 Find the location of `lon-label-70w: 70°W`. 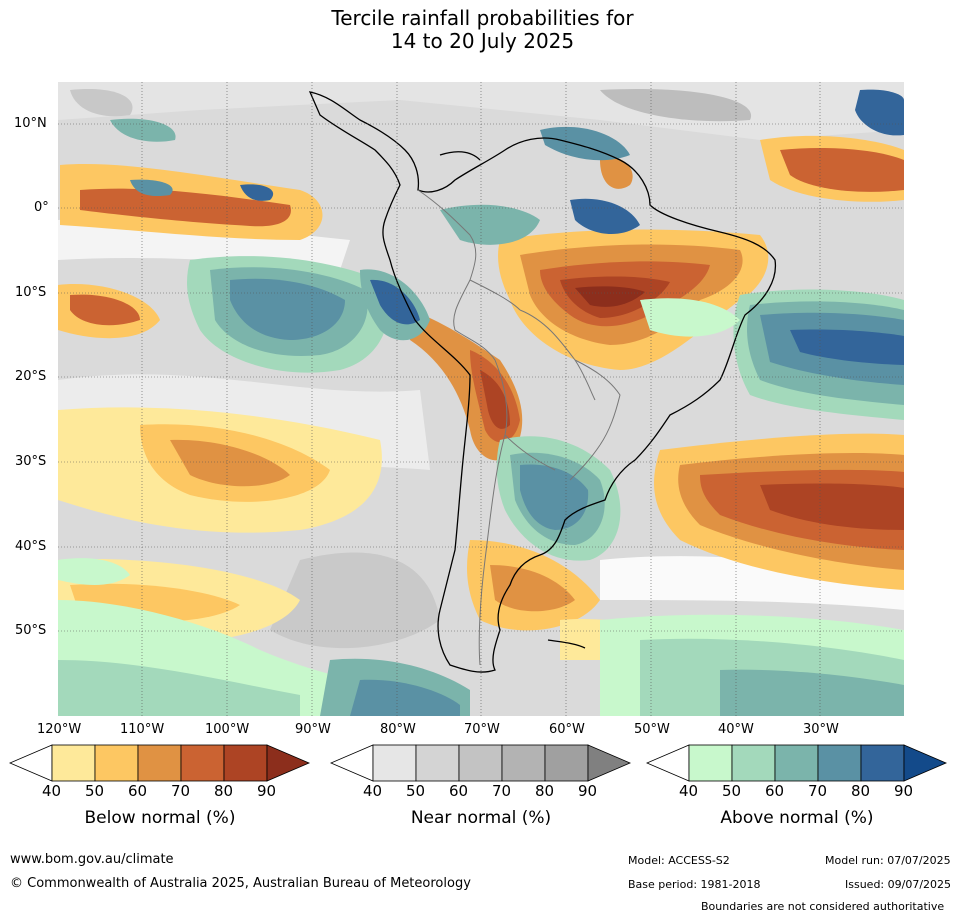

lon-label-70w: 70°W is located at coordinates (482, 729).